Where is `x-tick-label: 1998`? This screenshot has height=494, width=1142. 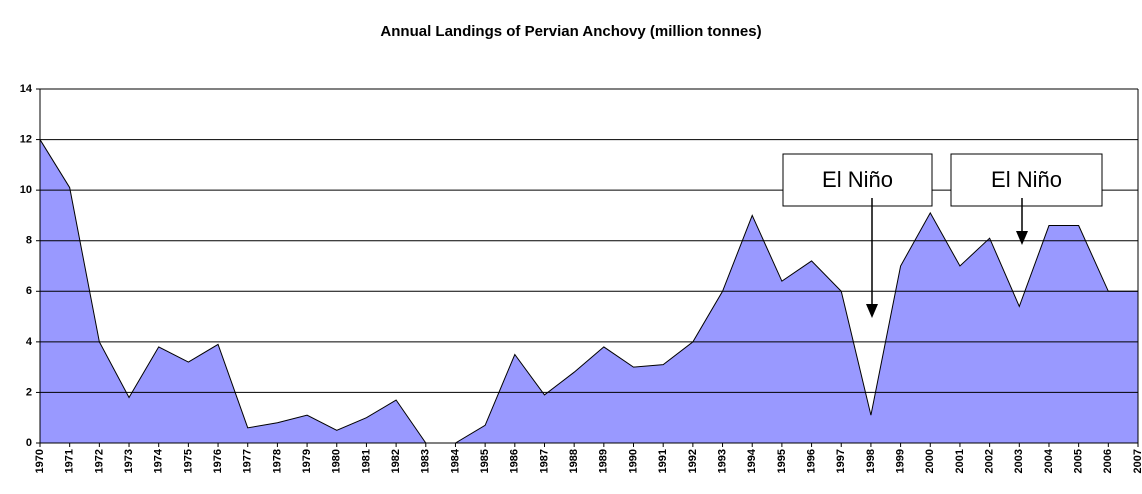
x-tick-label: 1998 is located at coordinates (871, 461).